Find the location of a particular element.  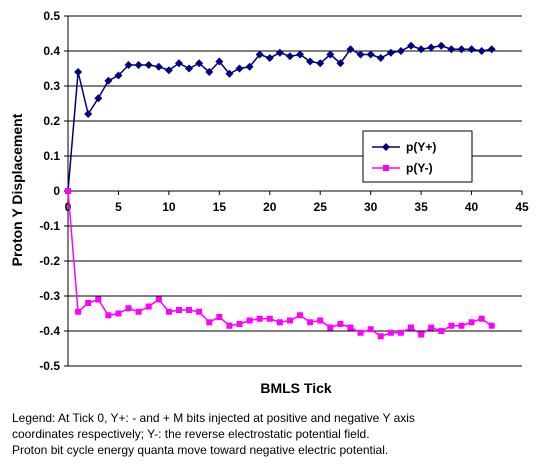

legend-item: p(Y-) is located at coordinates (402, 168).